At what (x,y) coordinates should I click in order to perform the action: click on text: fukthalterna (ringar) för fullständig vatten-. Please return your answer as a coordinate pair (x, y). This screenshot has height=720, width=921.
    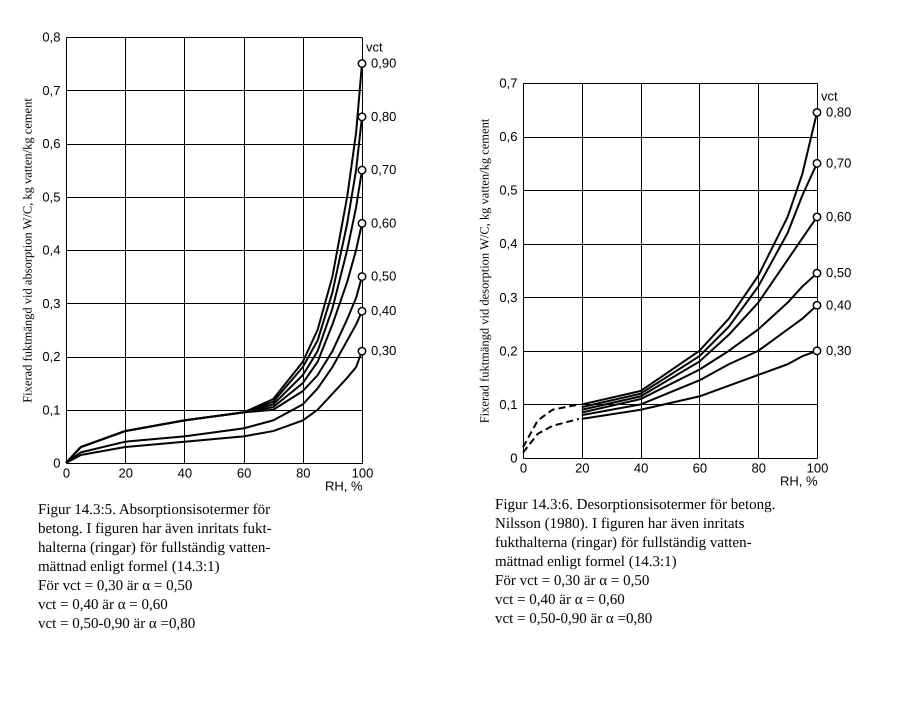
    Looking at the image, I should click on (623, 543).